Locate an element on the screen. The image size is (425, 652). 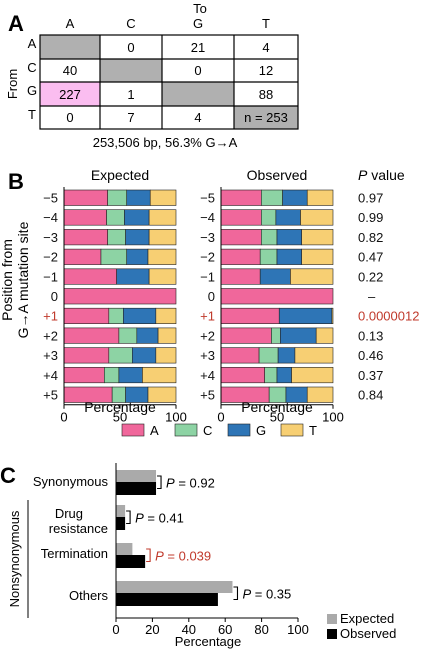
table-to-label: To is located at coordinates (200, 8).